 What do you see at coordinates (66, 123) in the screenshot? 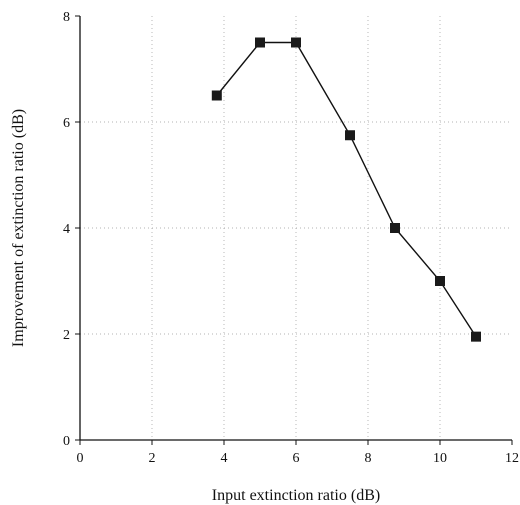
I see `y-tick-label: 6` at bounding box center [66, 123].